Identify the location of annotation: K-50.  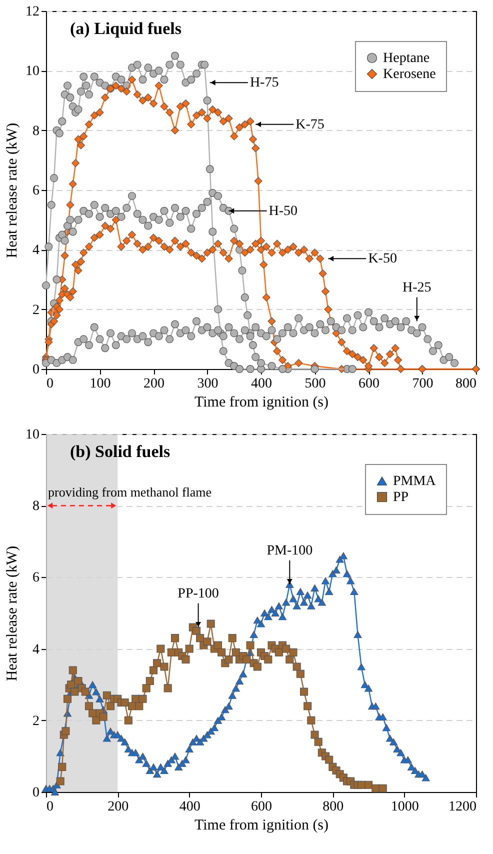
(382, 259).